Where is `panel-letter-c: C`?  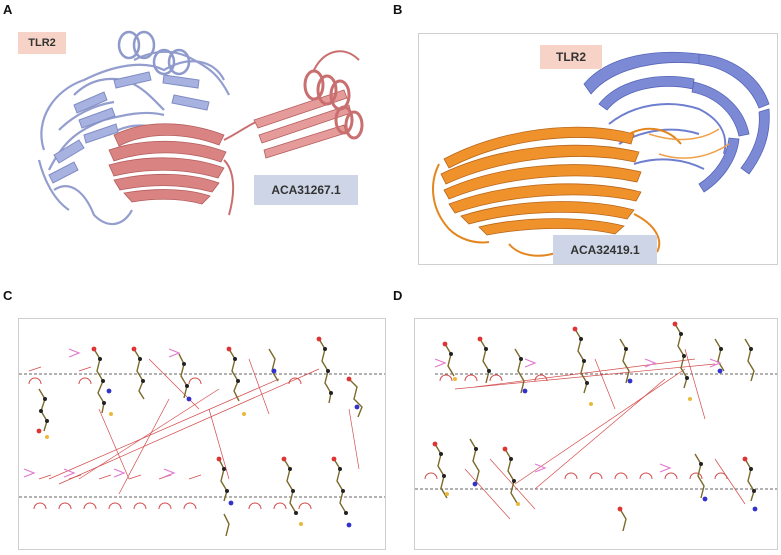
panel-letter-c: C is located at coordinates (8, 295).